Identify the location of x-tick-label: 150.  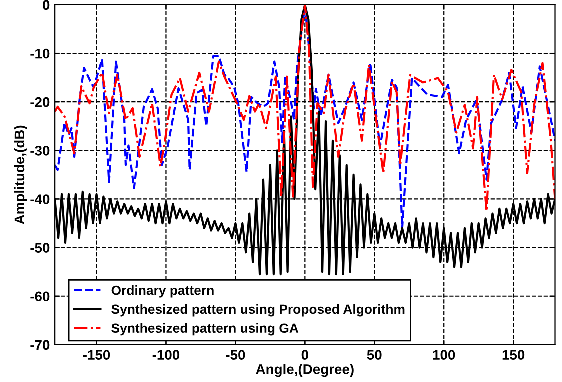
(513, 355).